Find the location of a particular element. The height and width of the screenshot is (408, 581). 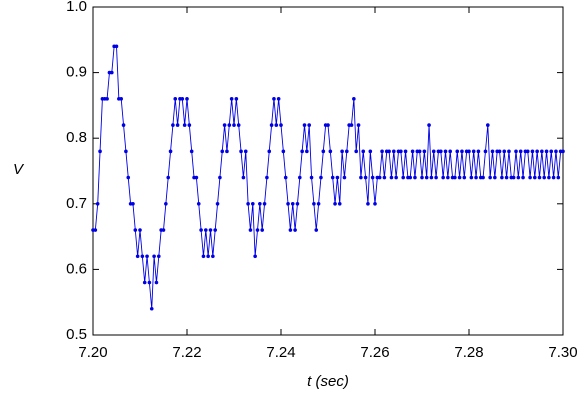

y-tick-label: 0.9 is located at coordinates (76, 72).